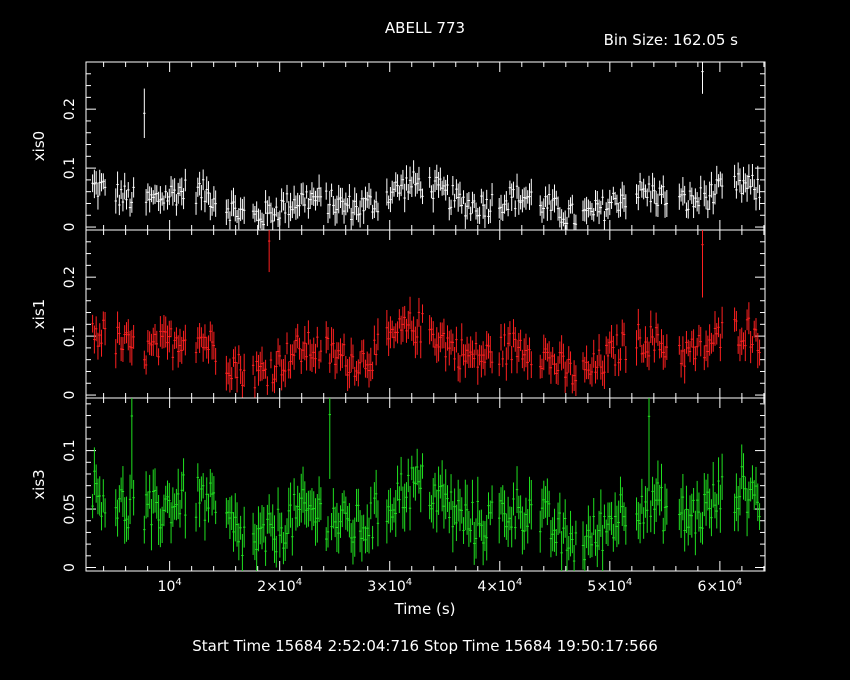  I want to click on x-tick-label: 5×104, so click(609, 586).